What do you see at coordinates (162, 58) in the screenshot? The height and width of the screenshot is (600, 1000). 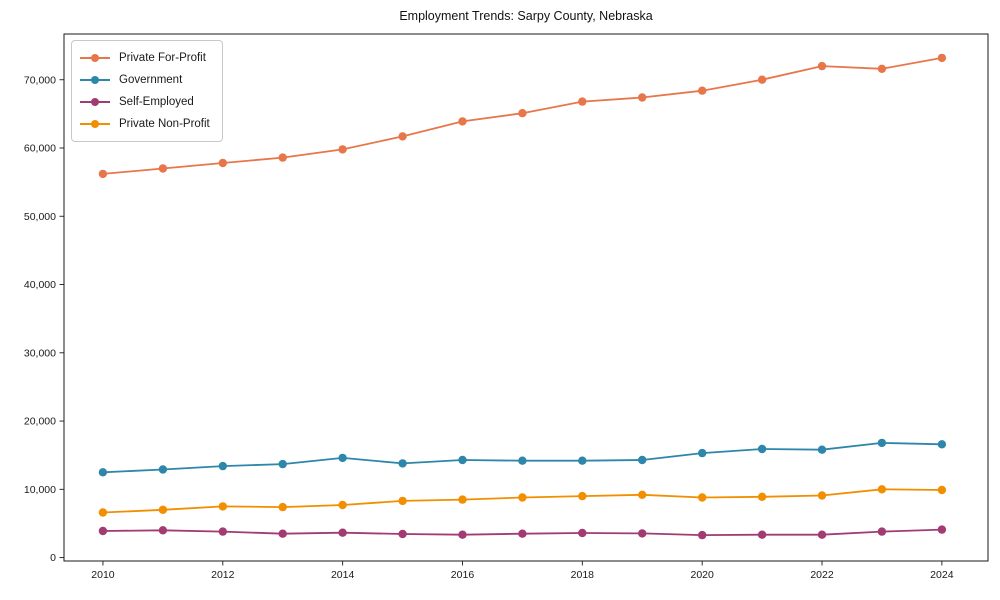 I see `legend-label: Private For-Profit` at bounding box center [162, 58].